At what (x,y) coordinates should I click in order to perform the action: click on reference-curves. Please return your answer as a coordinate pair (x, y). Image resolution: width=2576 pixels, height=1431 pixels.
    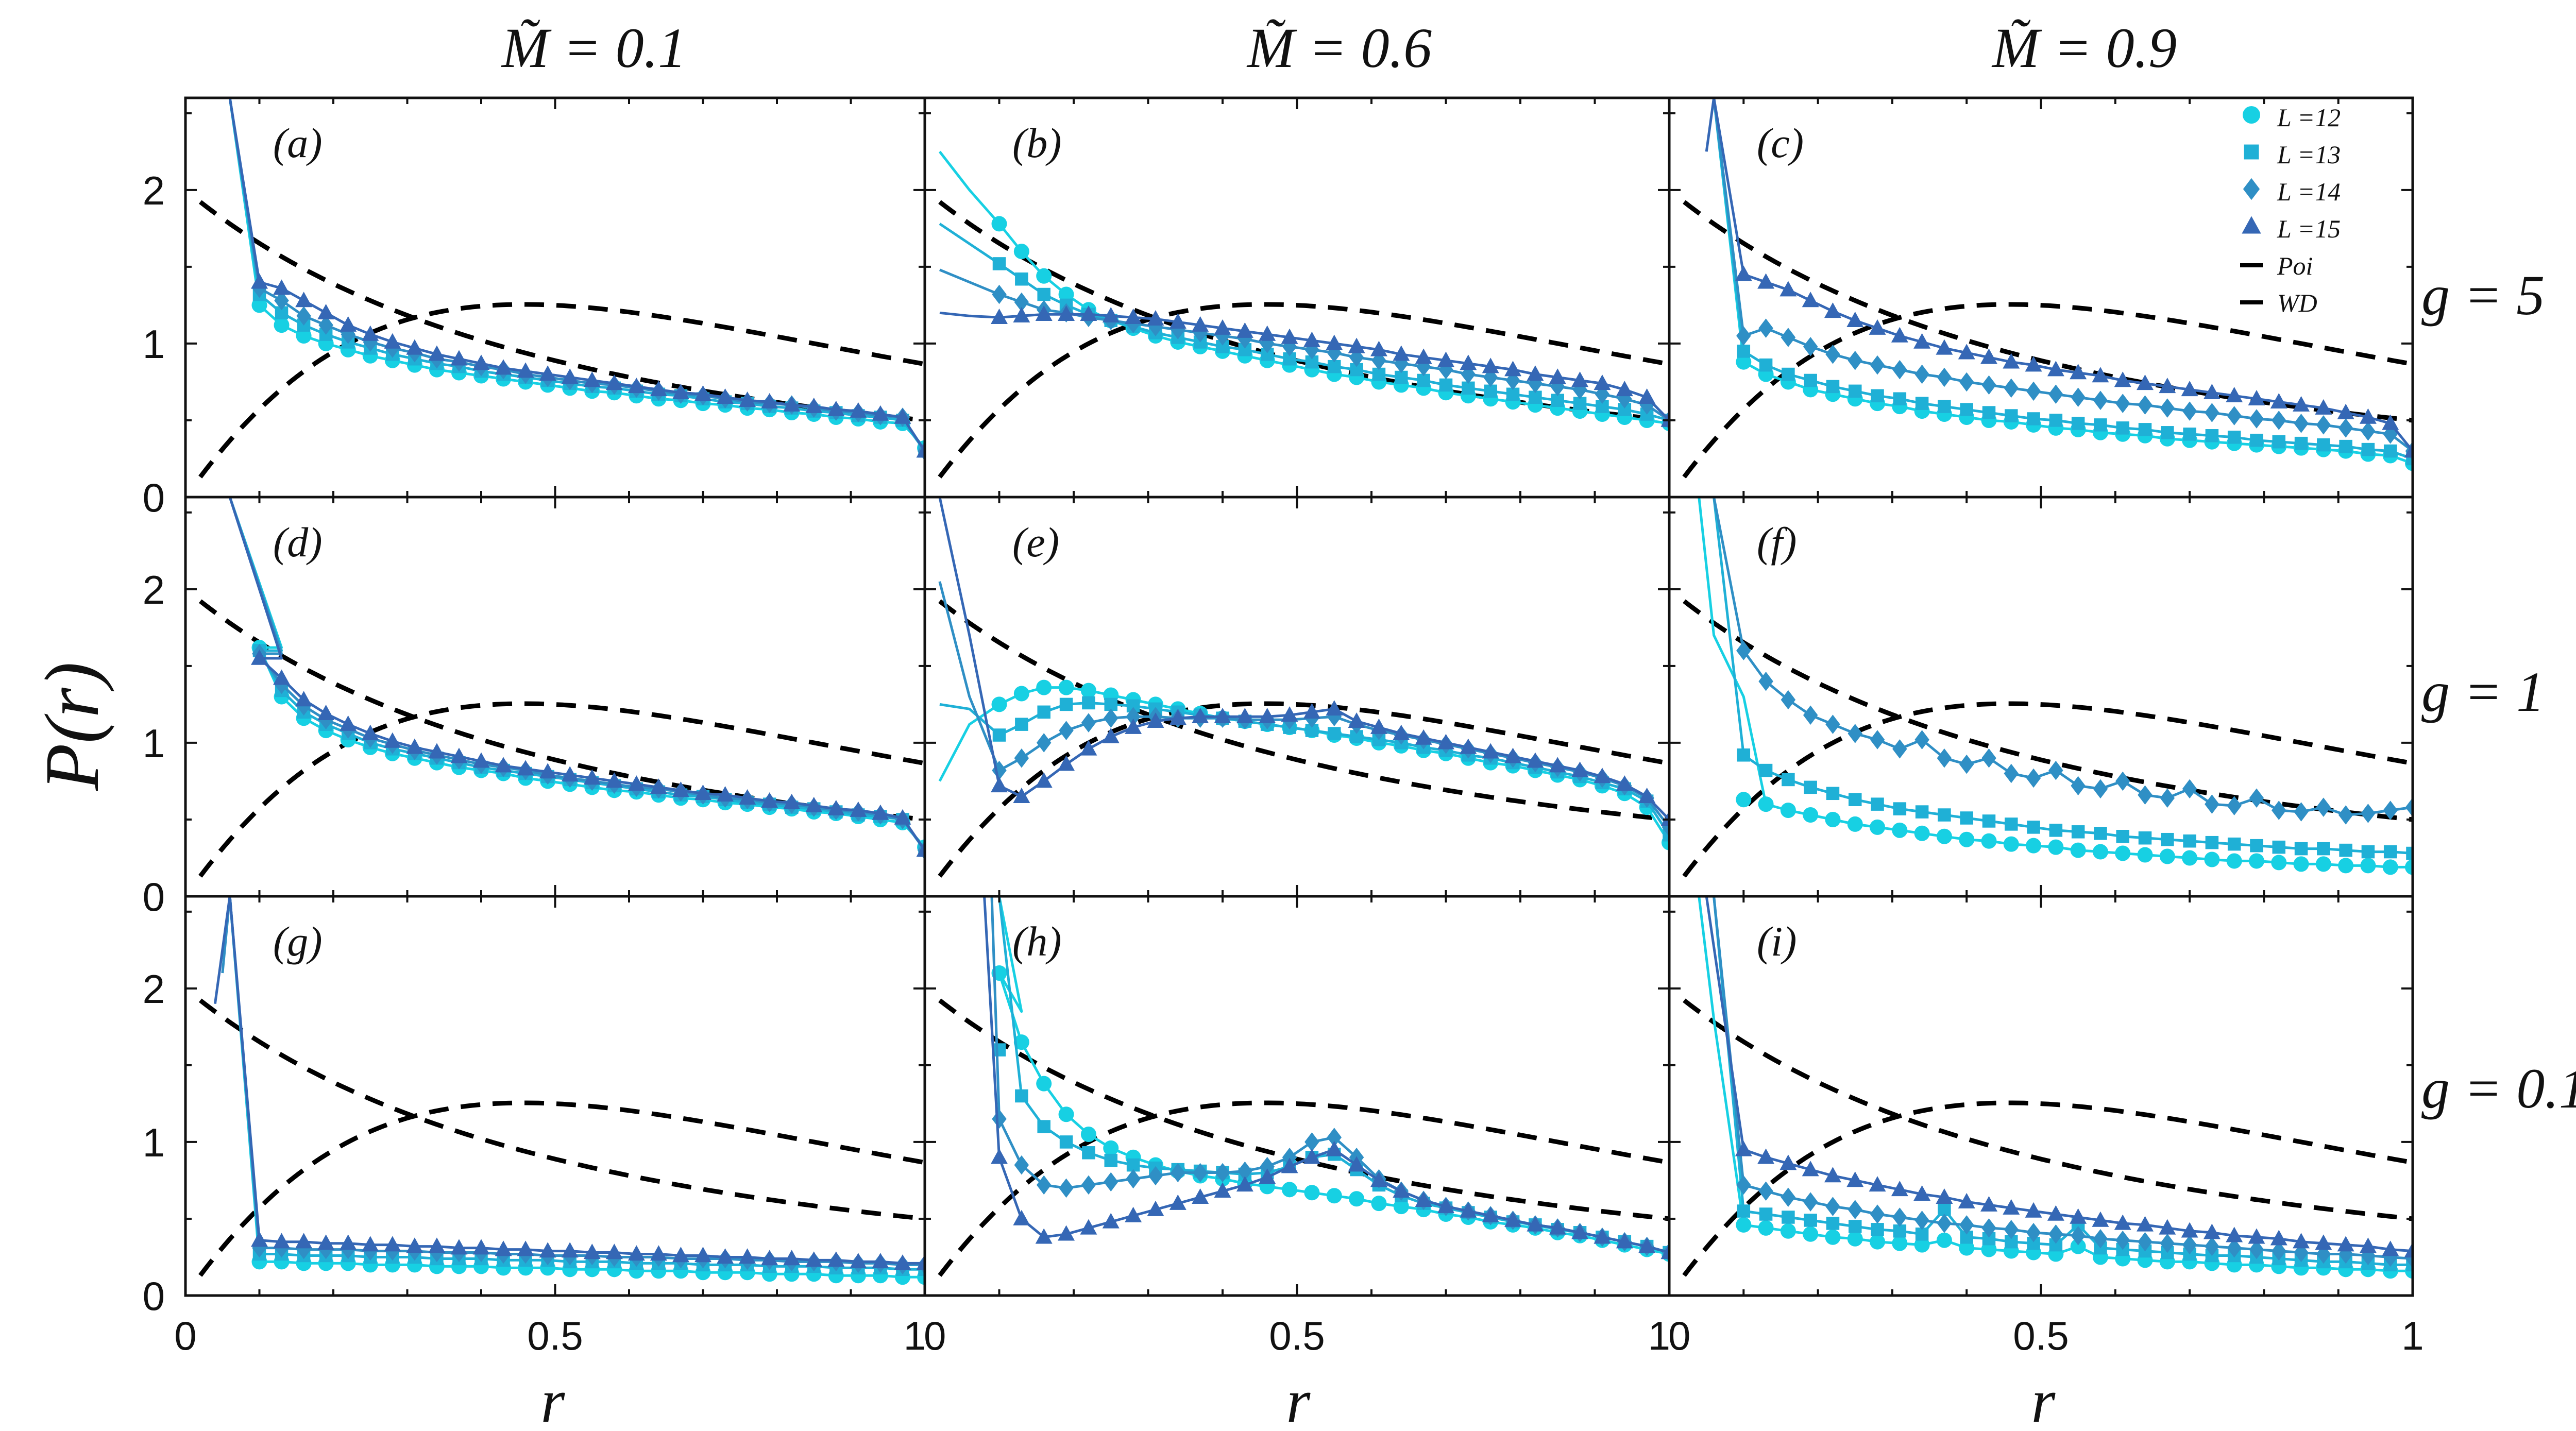
    Looking at the image, I should click on (2048, 1137).